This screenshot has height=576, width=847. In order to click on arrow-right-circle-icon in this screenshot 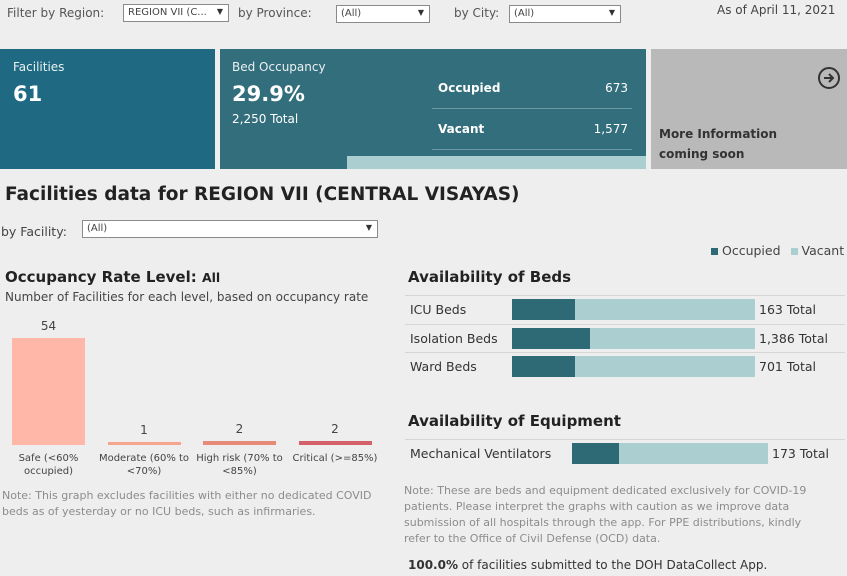, I will do `click(828, 77)`.